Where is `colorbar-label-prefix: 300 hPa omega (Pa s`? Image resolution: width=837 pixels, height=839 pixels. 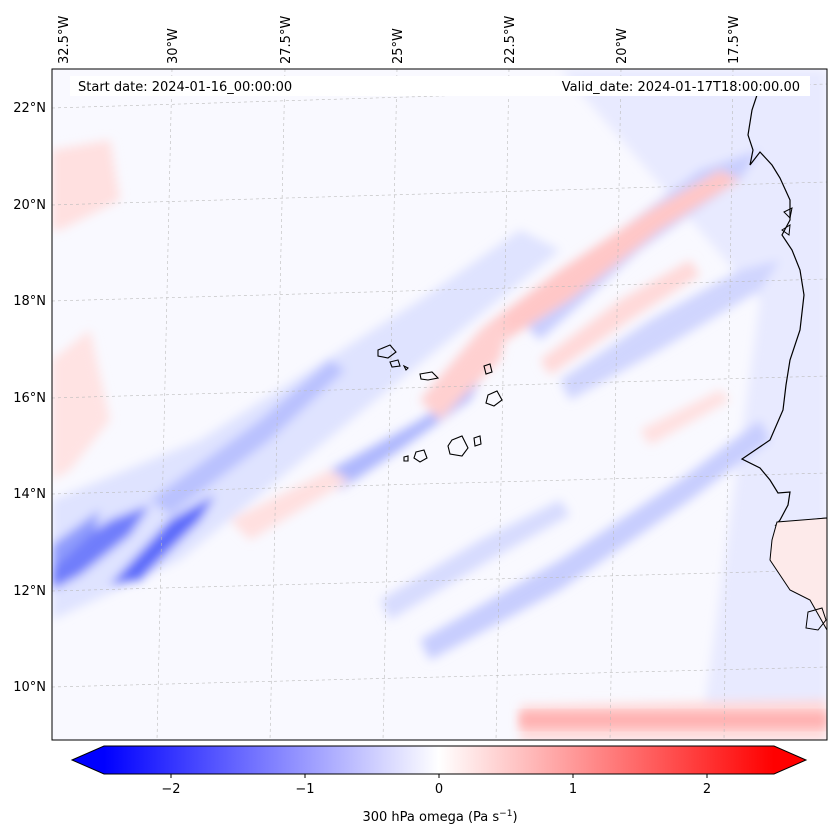
colorbar-label-prefix: 300 hPa omega (Pa s is located at coordinates (430, 817).